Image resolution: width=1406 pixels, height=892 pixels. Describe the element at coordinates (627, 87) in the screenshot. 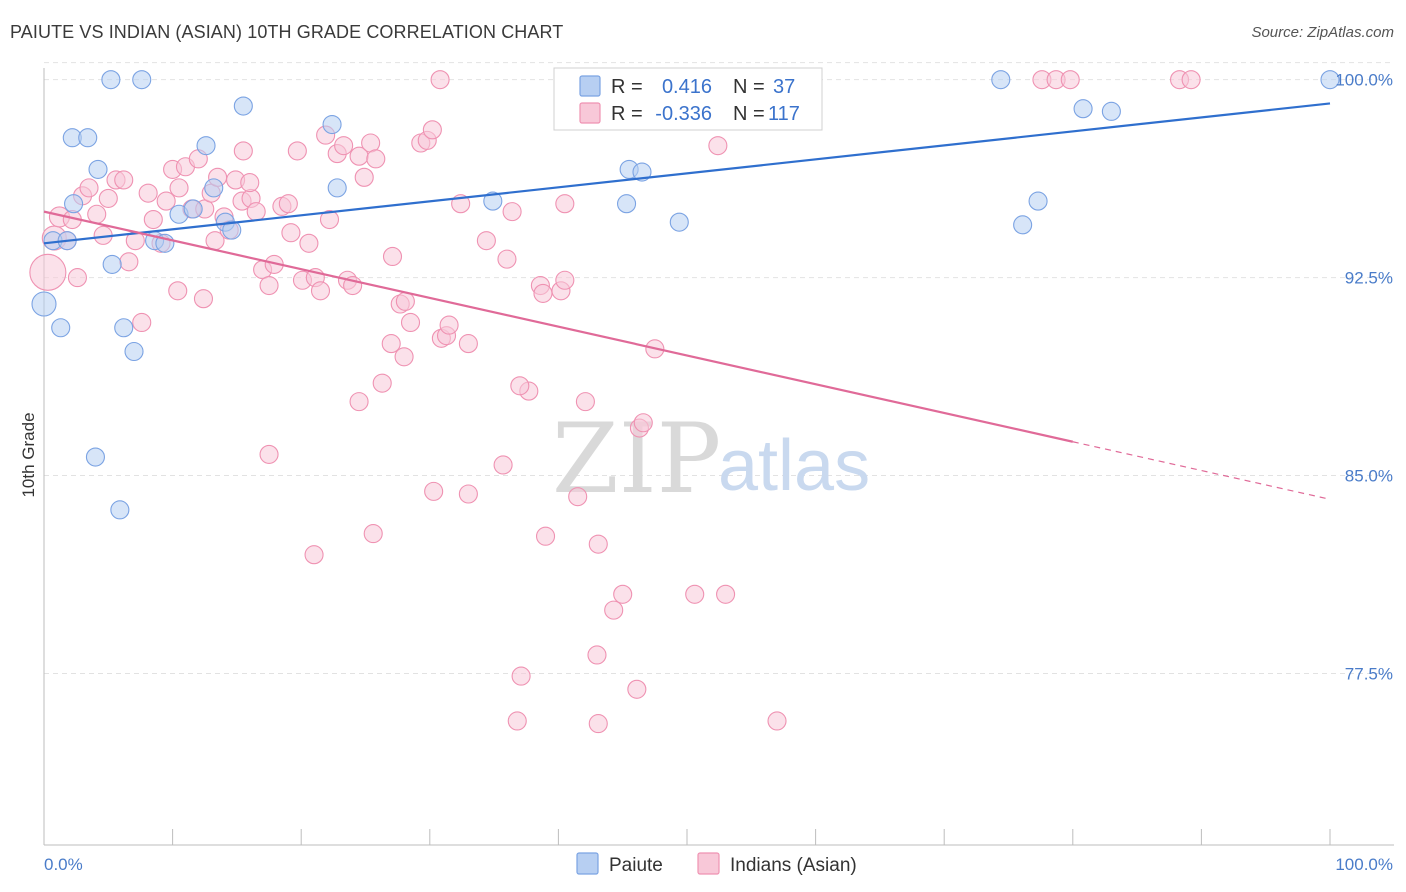

I see `stats-r-label-paiute: R =` at that location.